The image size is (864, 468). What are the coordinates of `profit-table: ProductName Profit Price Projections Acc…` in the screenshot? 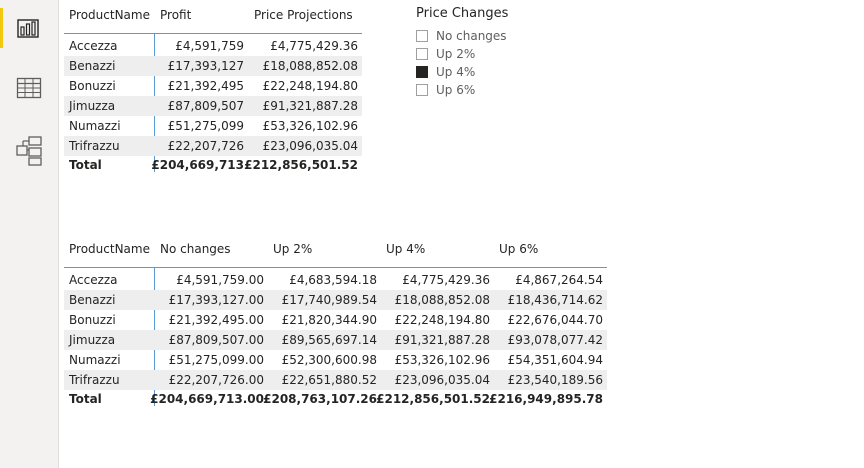 It's located at (214, 90).